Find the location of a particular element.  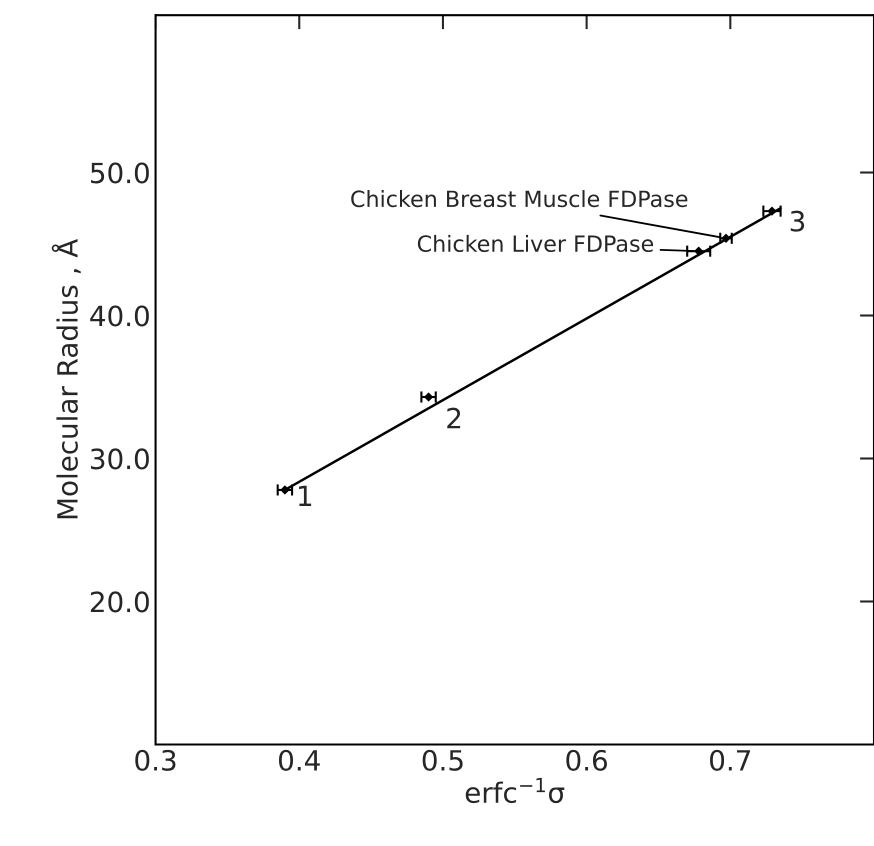

y-tick-label: 40.0 is located at coordinates (119, 315).